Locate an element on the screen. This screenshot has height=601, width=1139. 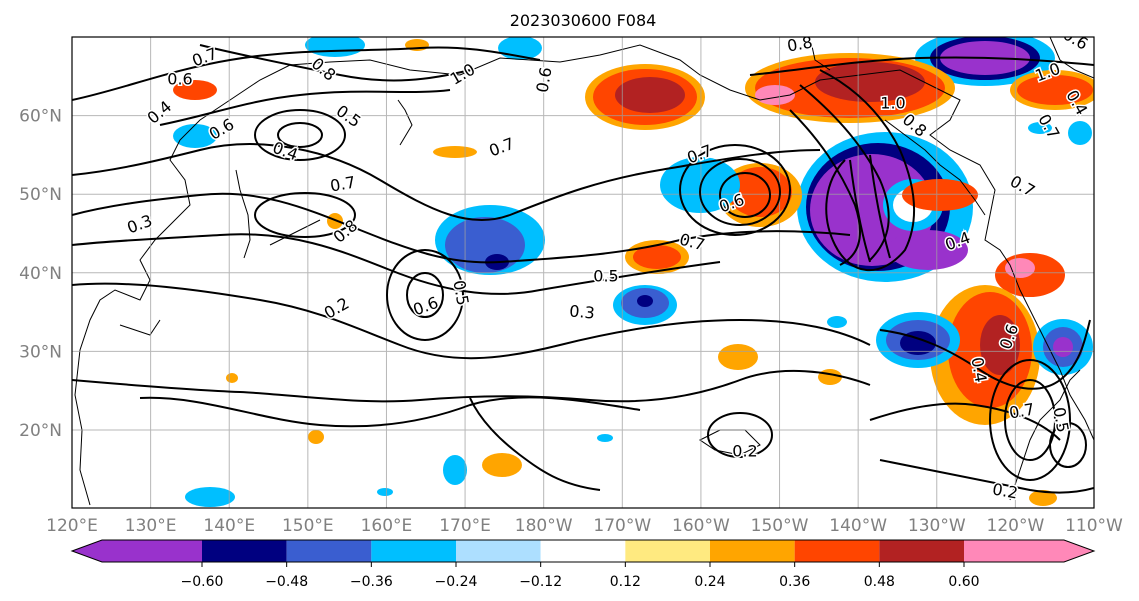
contour-value-label: 0.5 is located at coordinates (605, 276).